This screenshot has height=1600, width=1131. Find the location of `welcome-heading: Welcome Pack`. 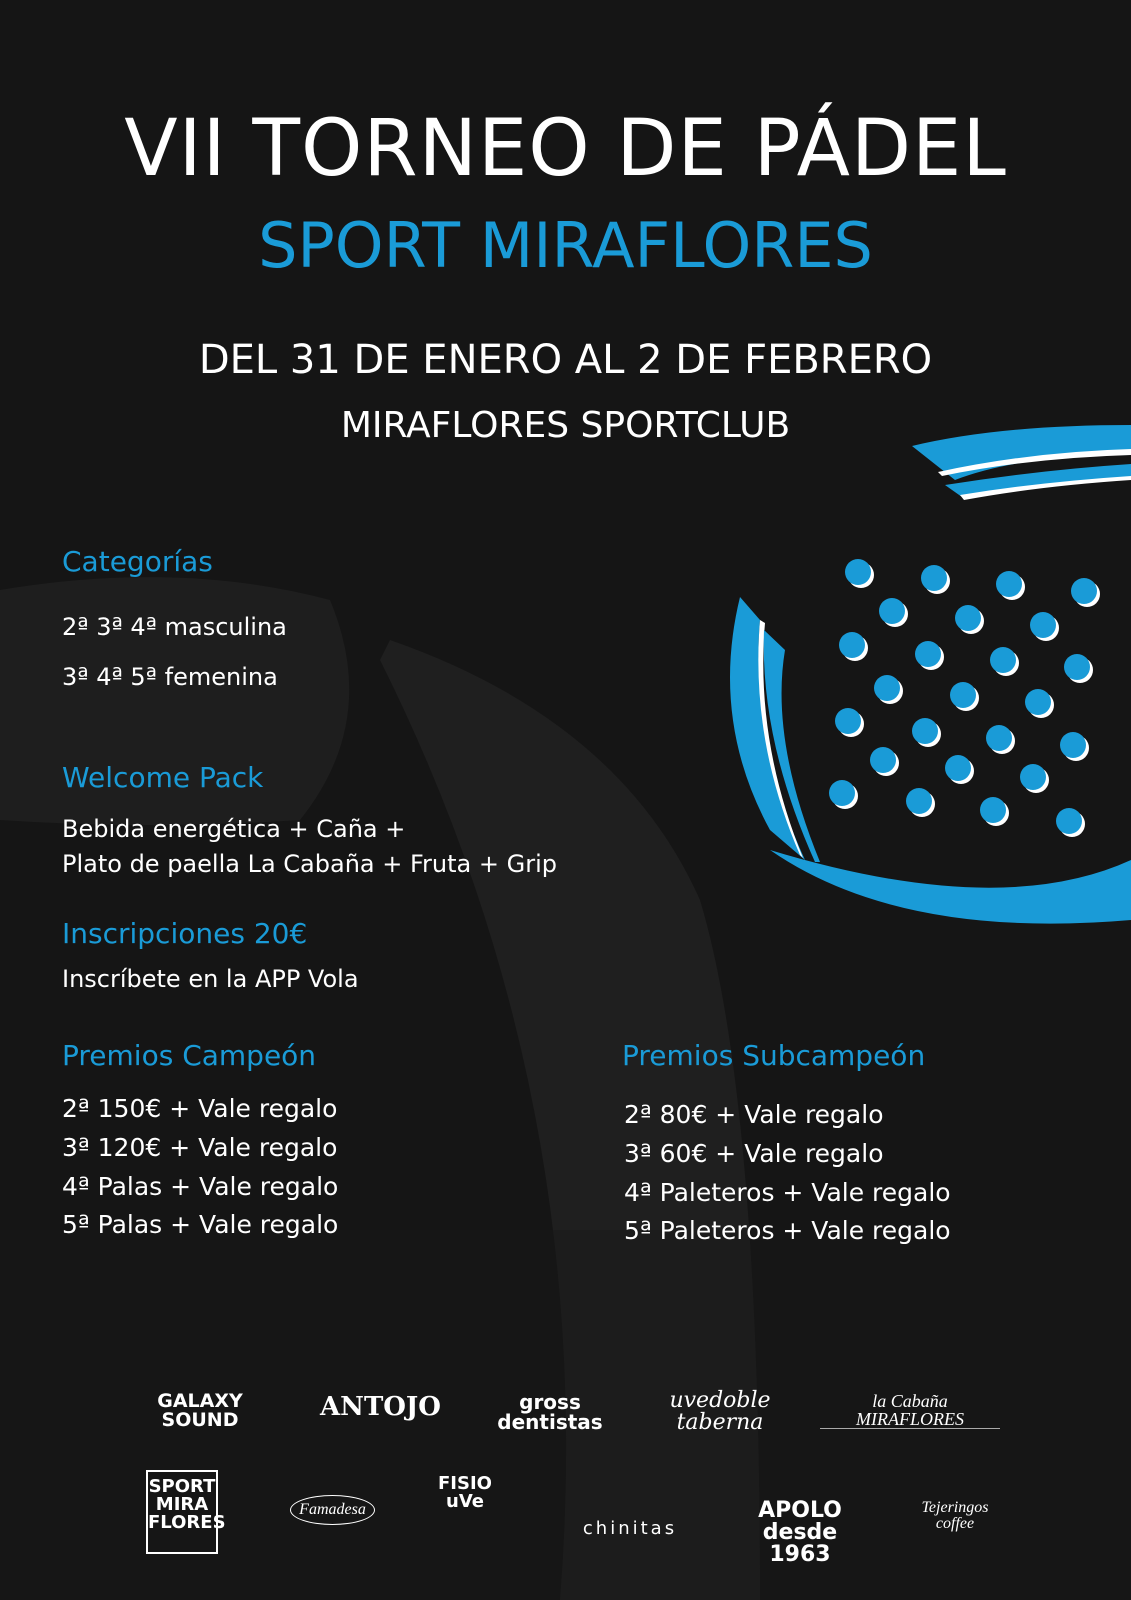

welcome-heading: Welcome Pack is located at coordinates (163, 777).